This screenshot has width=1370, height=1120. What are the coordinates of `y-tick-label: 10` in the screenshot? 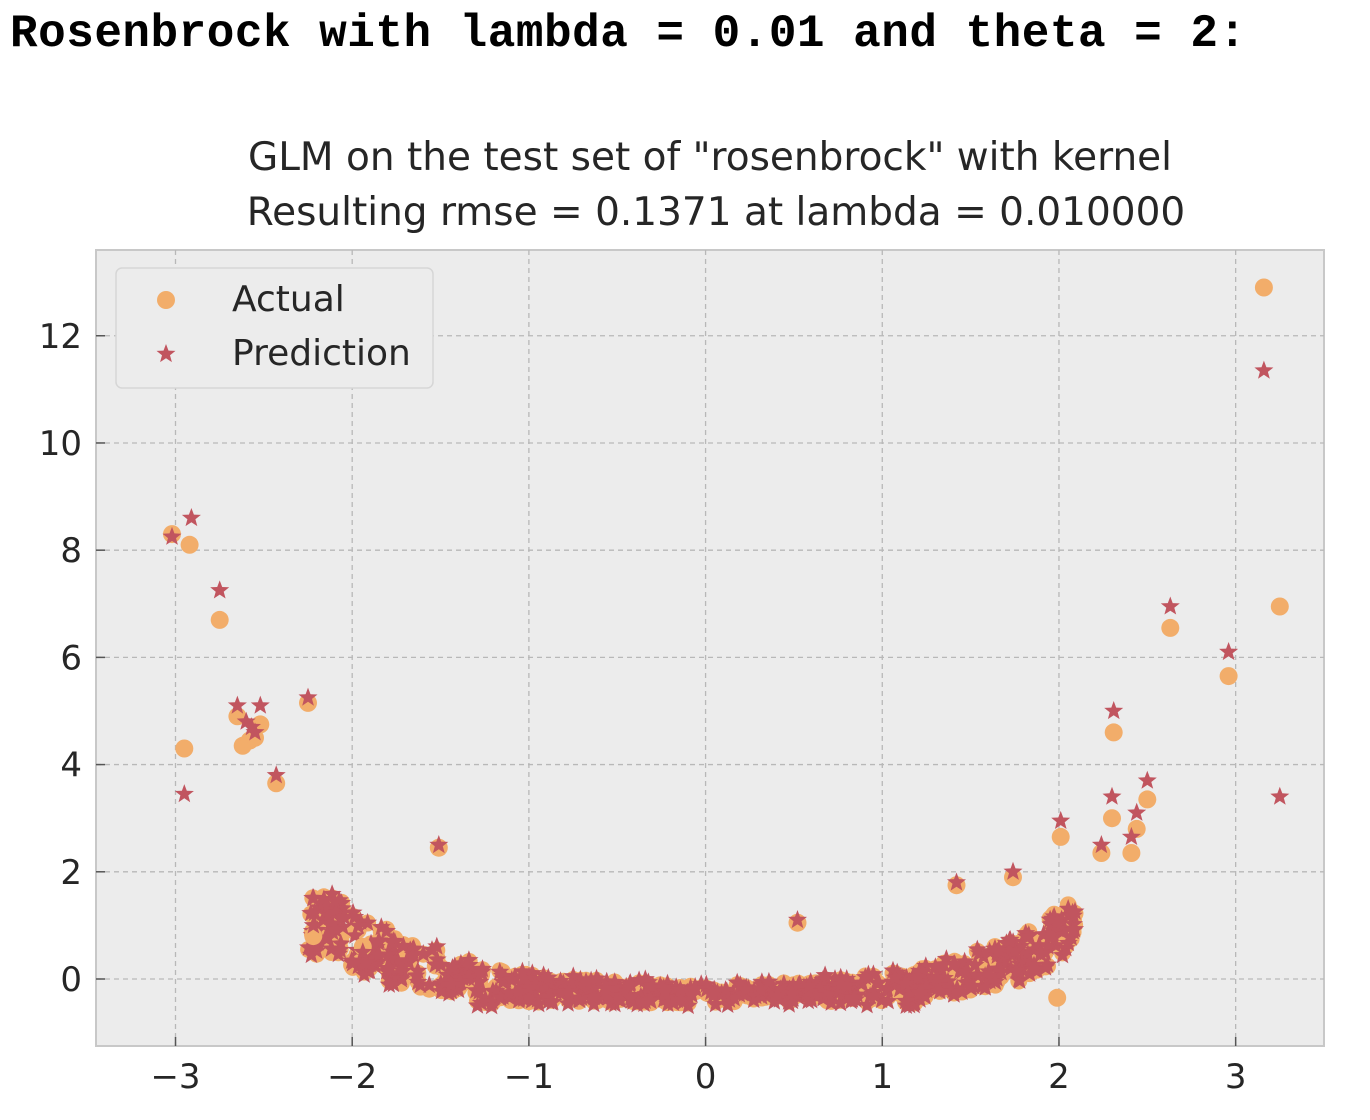 It's located at (60, 444).